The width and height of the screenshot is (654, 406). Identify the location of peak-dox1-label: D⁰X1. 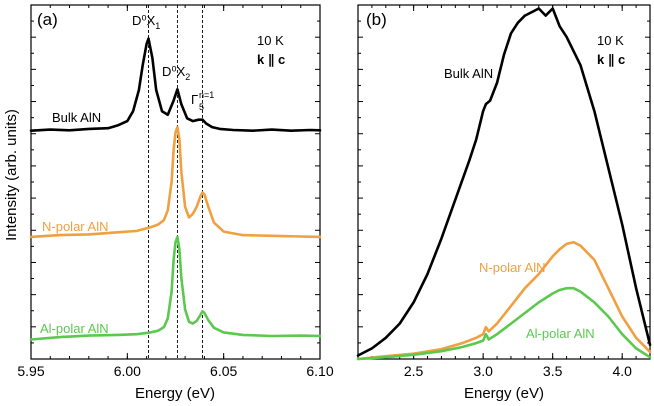
(146, 22).